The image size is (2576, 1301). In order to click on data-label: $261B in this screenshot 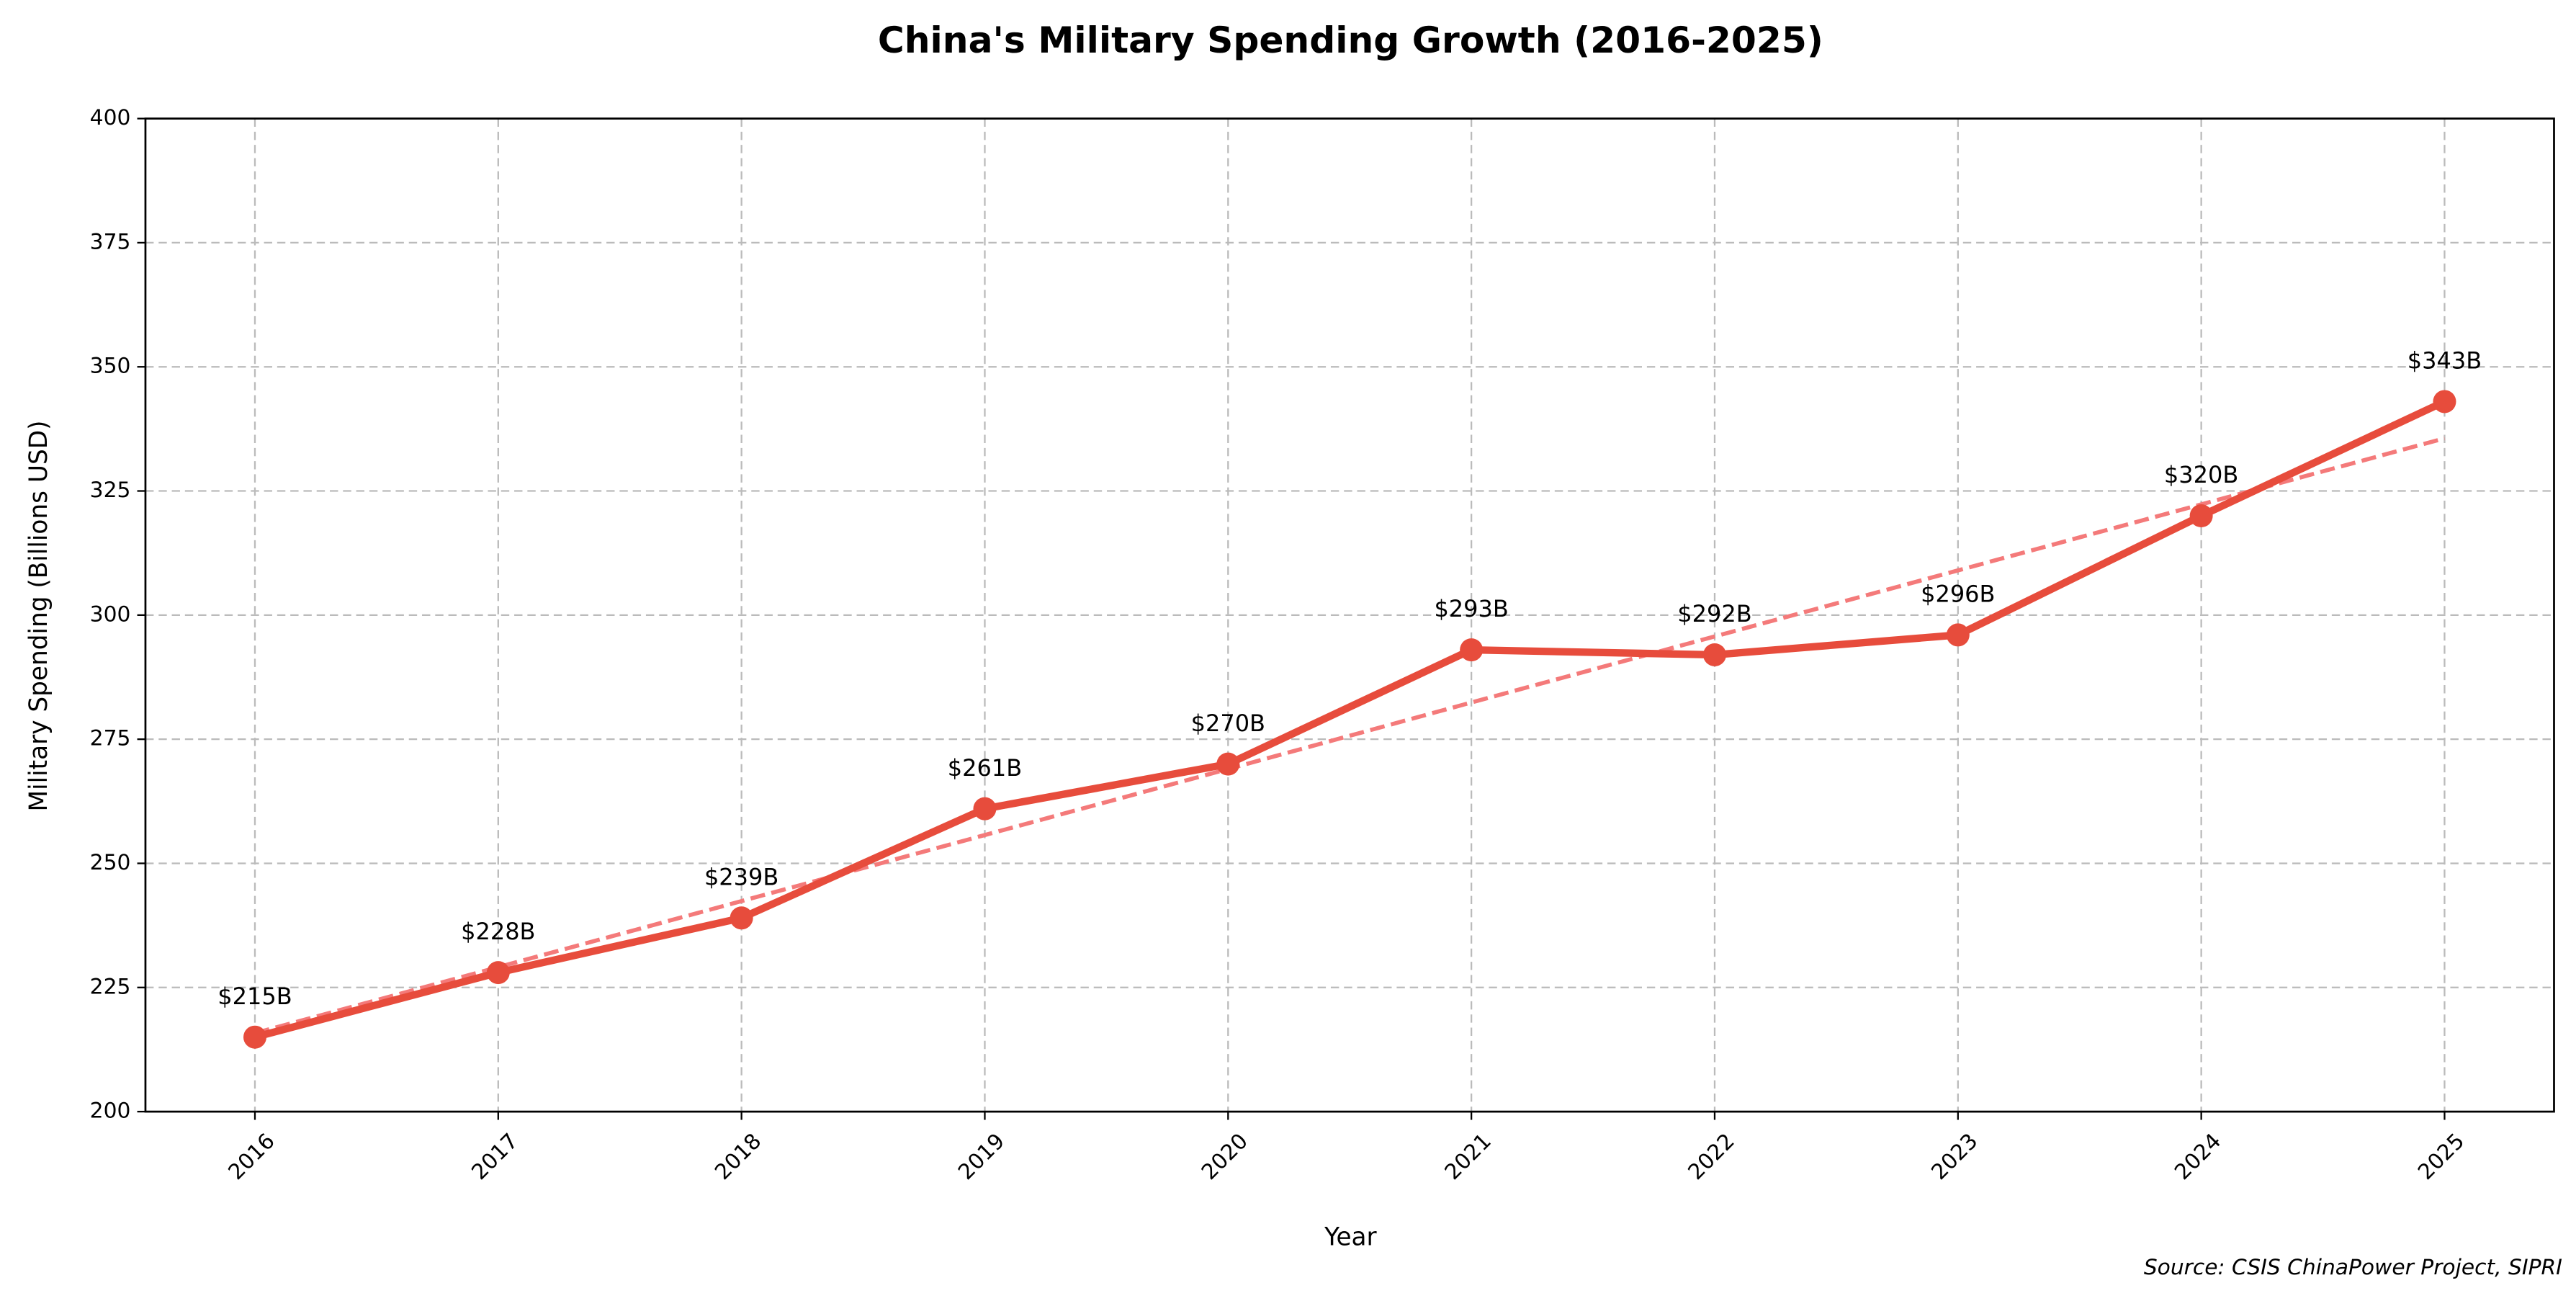, I will do `click(985, 768)`.